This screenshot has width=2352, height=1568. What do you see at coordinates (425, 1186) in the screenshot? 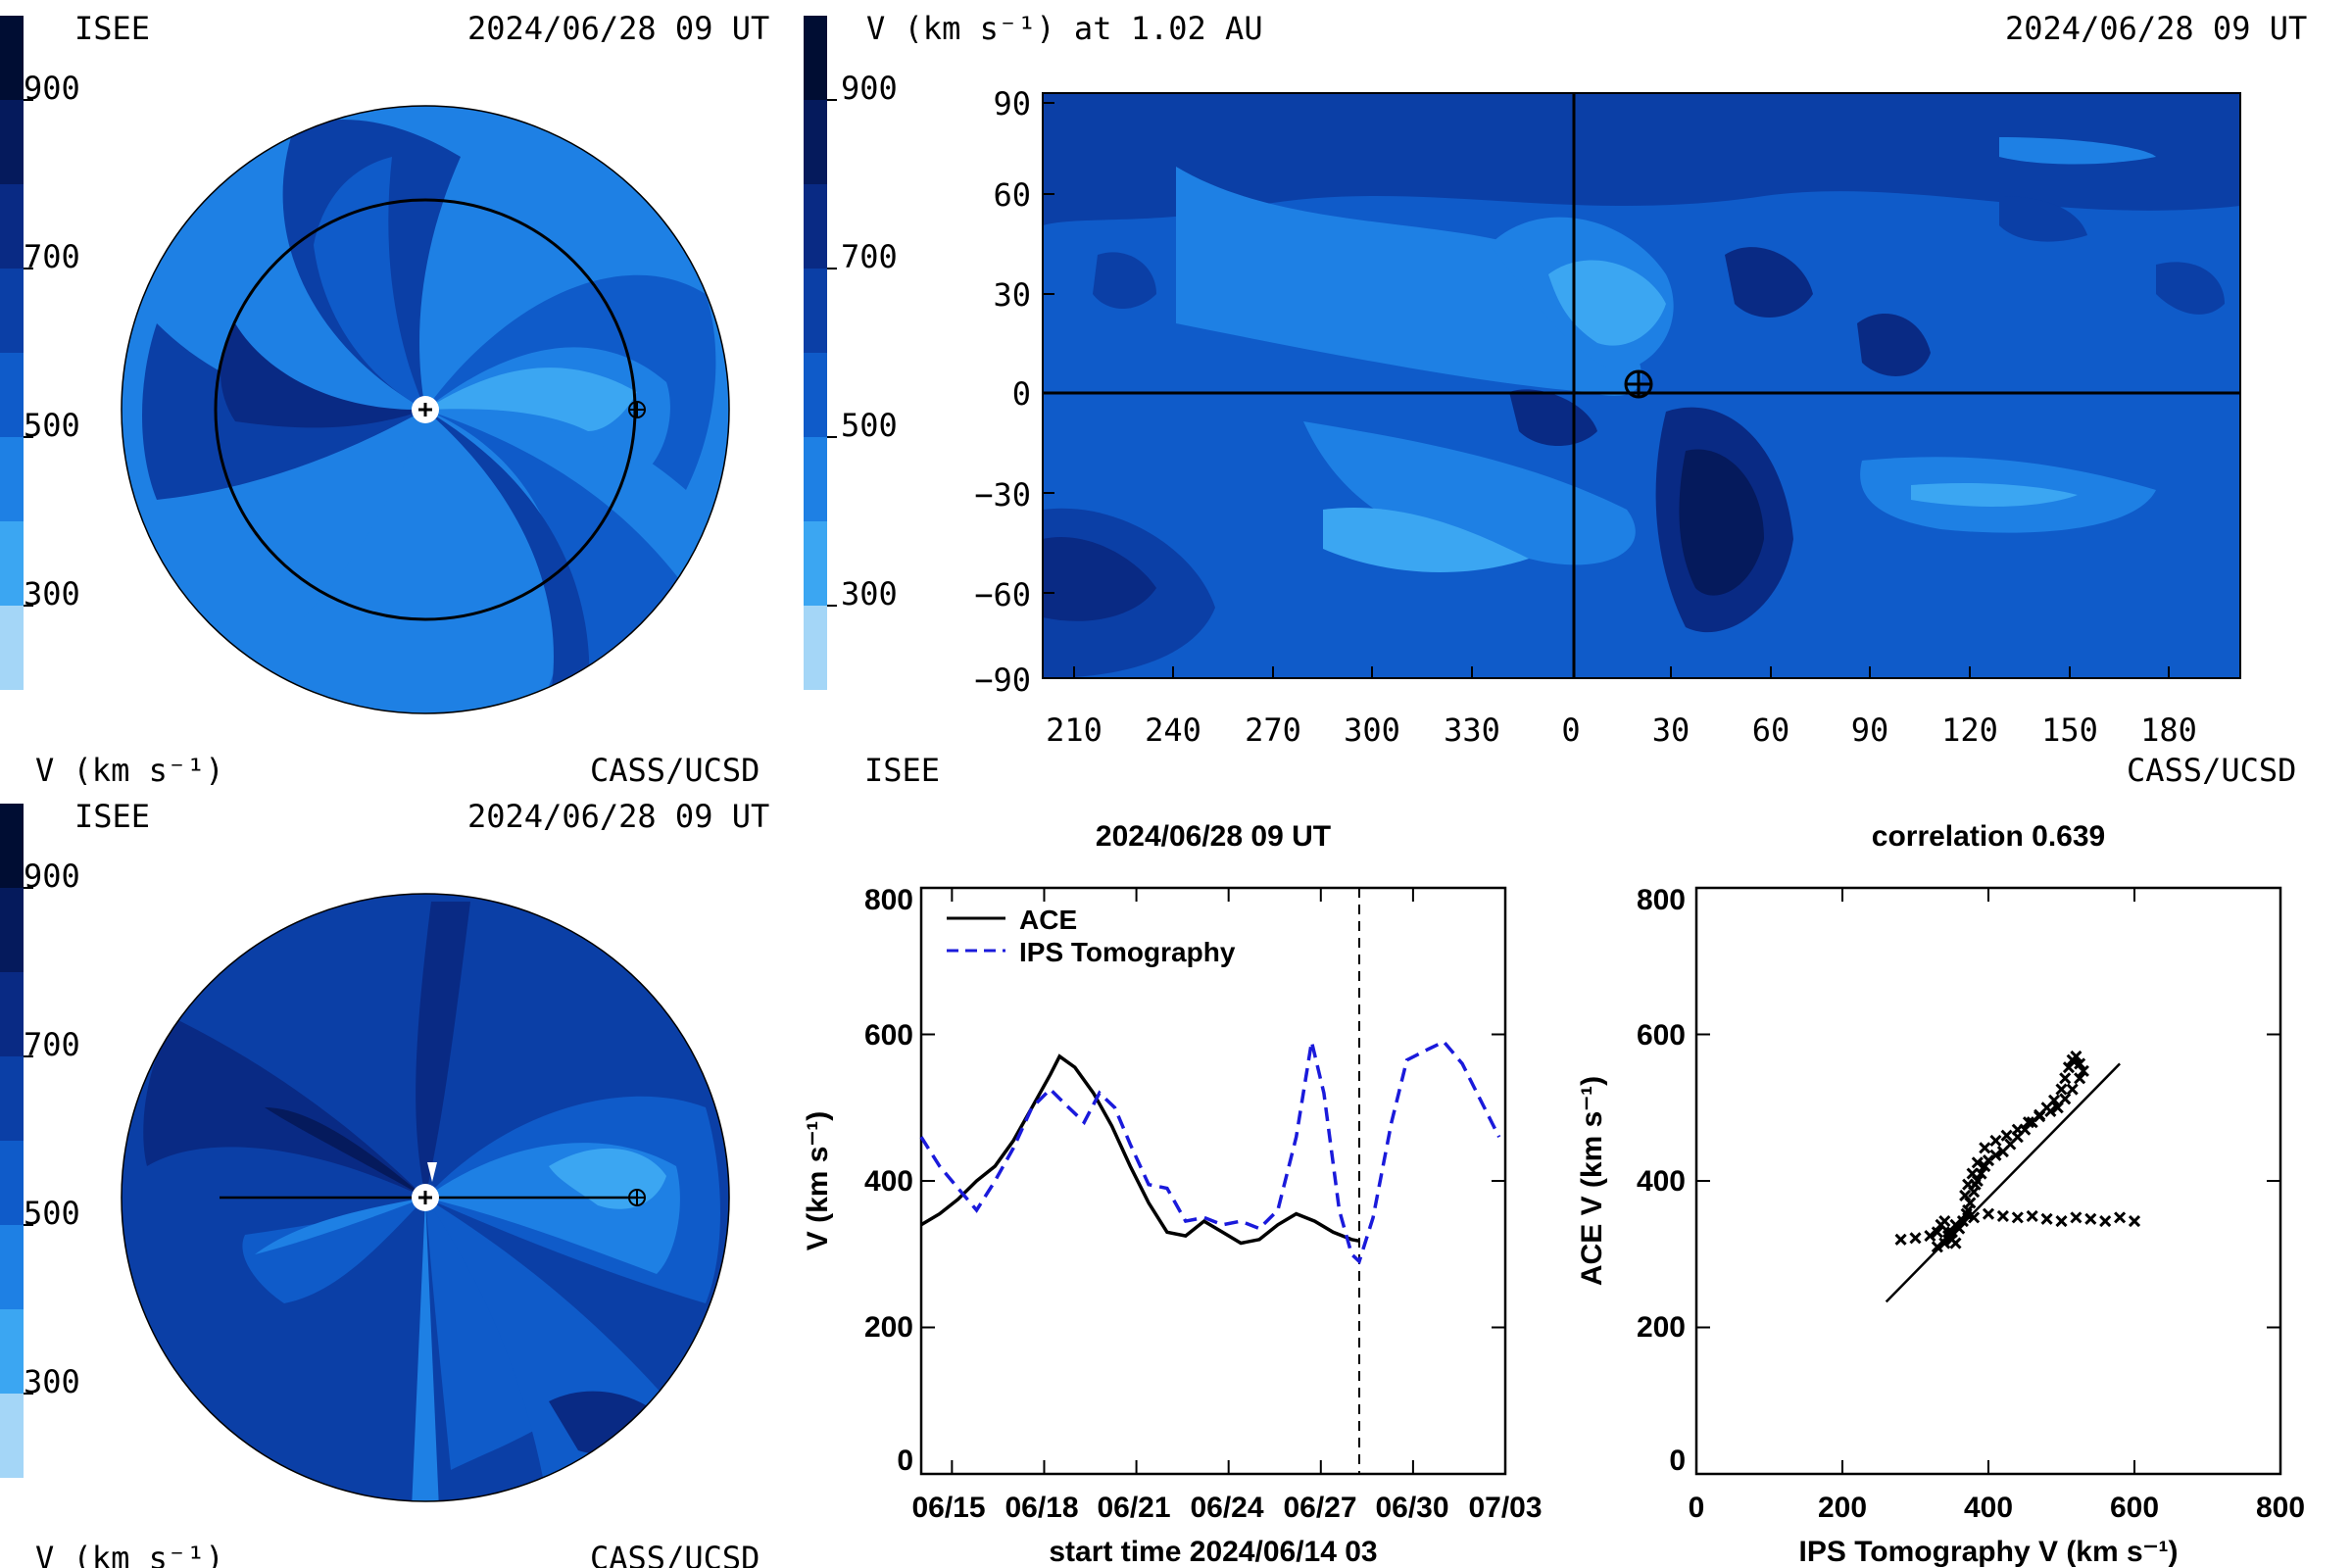
I see `sun-symbol-icon` at bounding box center [425, 1186].